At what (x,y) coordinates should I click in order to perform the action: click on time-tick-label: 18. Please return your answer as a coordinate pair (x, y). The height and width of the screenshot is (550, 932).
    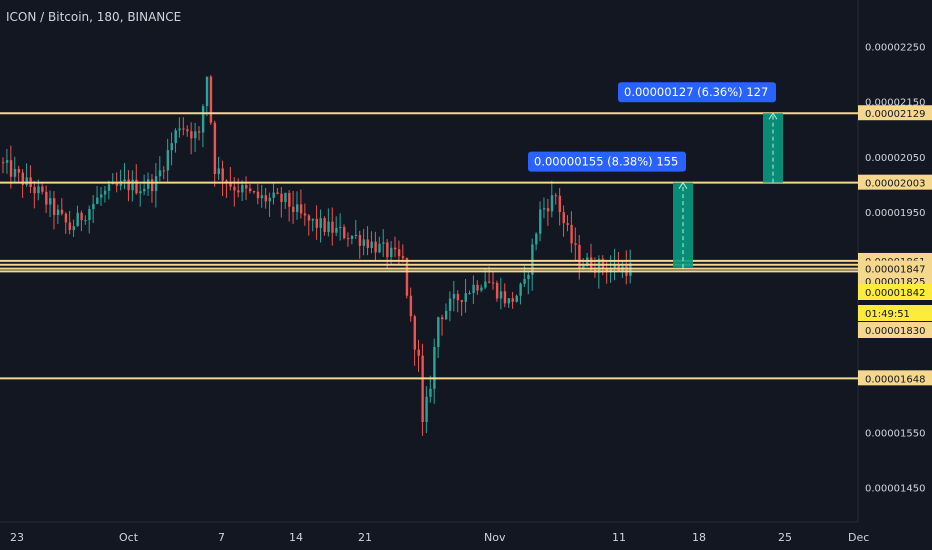
    Looking at the image, I should click on (699, 537).